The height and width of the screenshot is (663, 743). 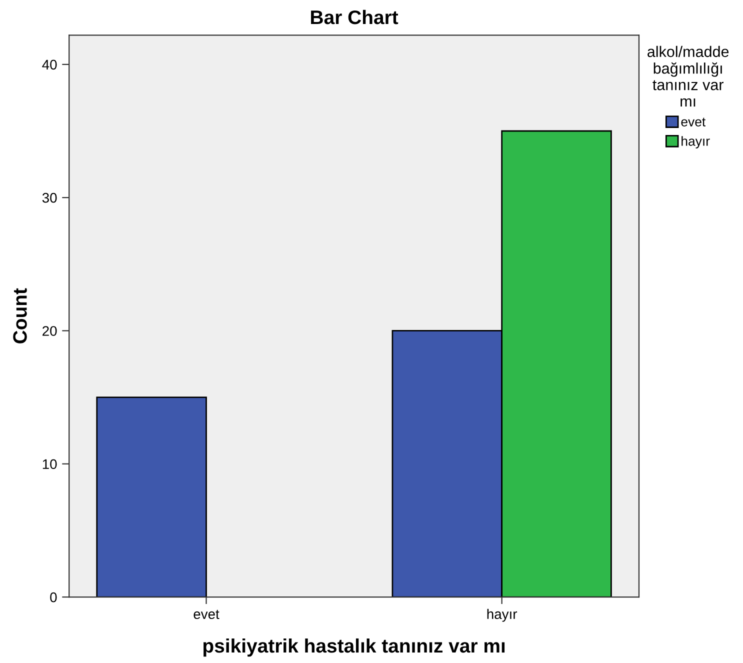 I want to click on y-axis-title: Count, so click(x=20, y=316).